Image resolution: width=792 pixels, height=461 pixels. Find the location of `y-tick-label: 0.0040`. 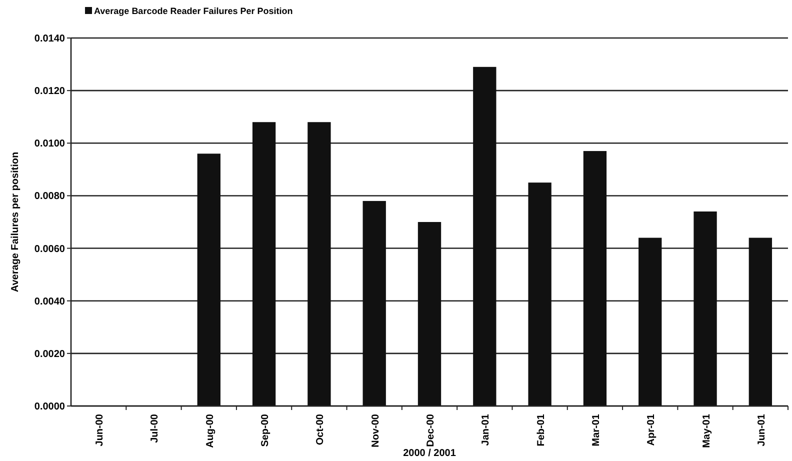

y-tick-label: 0.0040 is located at coordinates (50, 302).